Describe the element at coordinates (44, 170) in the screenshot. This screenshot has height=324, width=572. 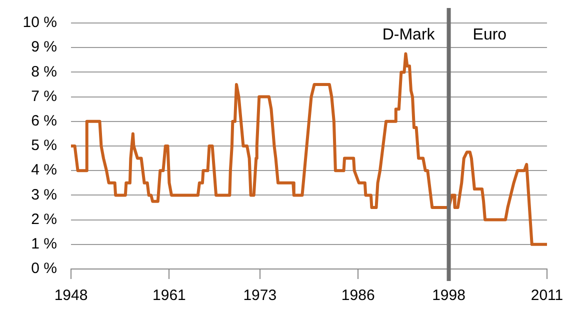
I see `y-tick-label: 4 %` at that location.